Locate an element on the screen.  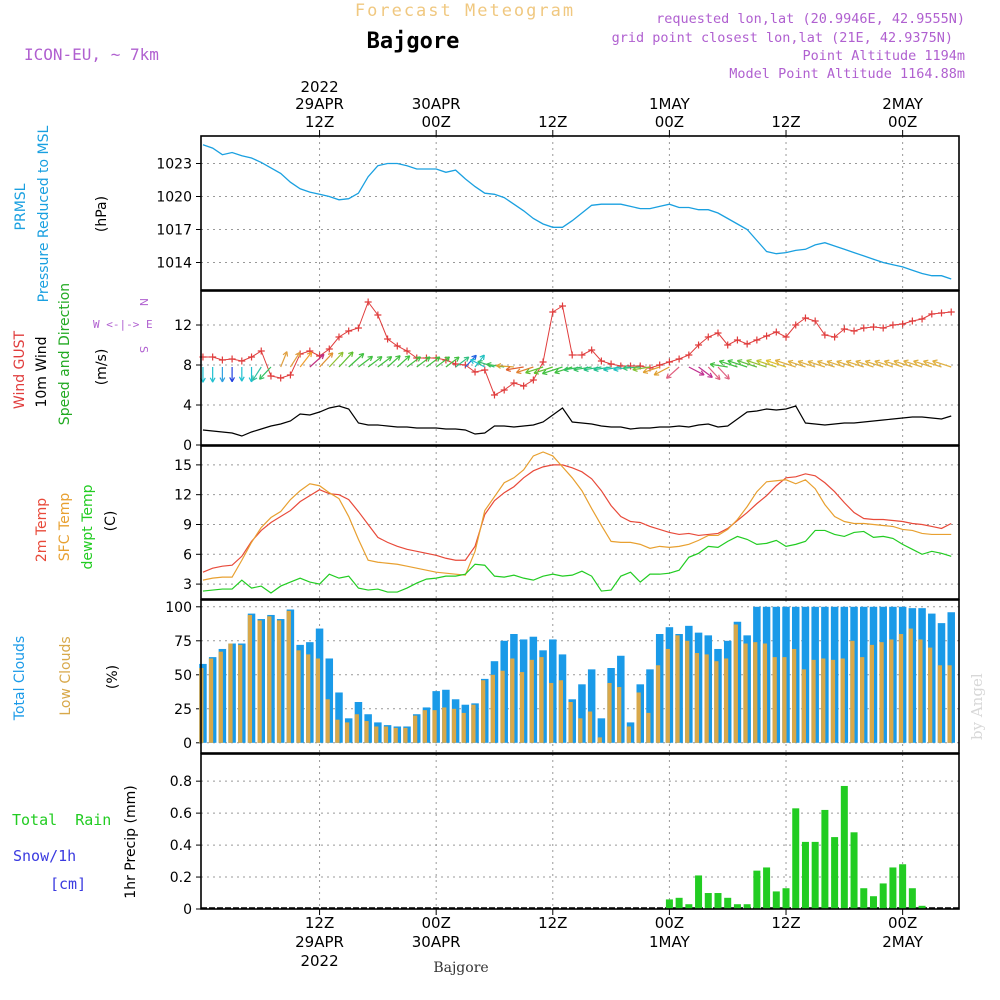
total-clouds-label: Total Clouds is located at coordinates (20, 678).